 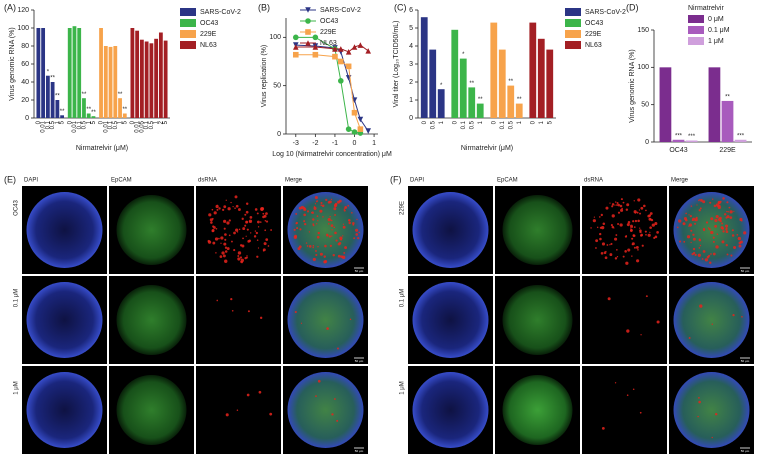 What do you see at coordinates (360, 45) in the screenshot?
I see `point` at bounding box center [360, 45].